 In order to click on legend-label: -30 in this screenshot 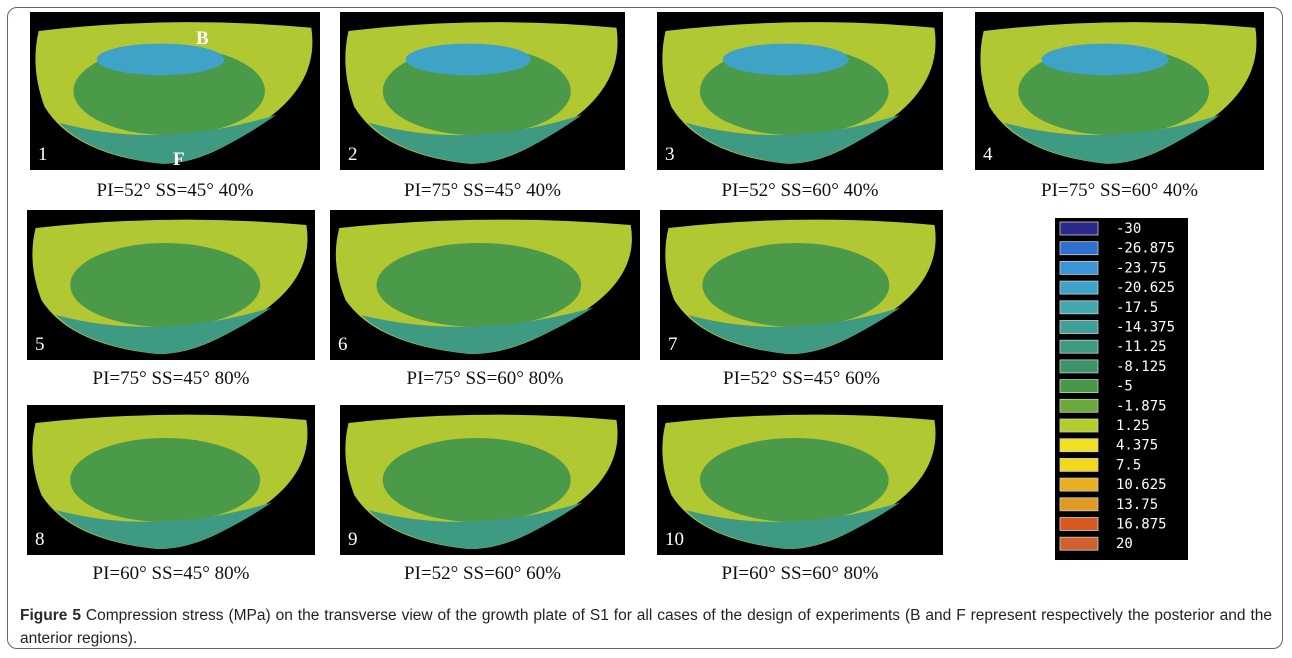, I will do `click(1128, 229)`.